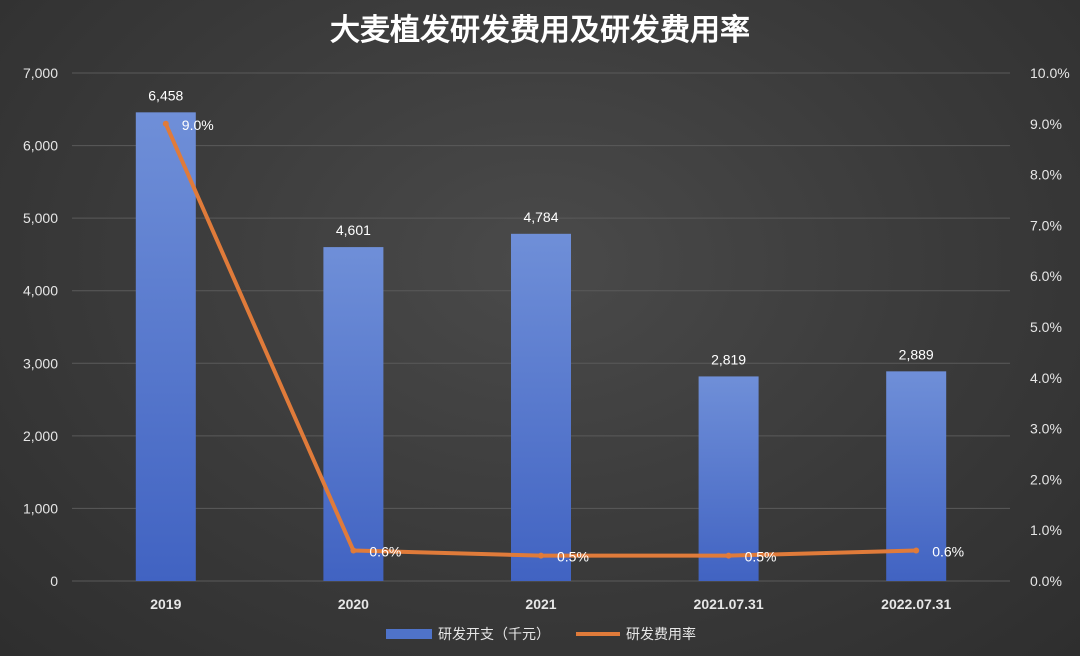 Image resolution: width=1080 pixels, height=656 pixels. What do you see at coordinates (1046, 175) in the screenshot?
I see `right-tick-label: 8.0%` at bounding box center [1046, 175].